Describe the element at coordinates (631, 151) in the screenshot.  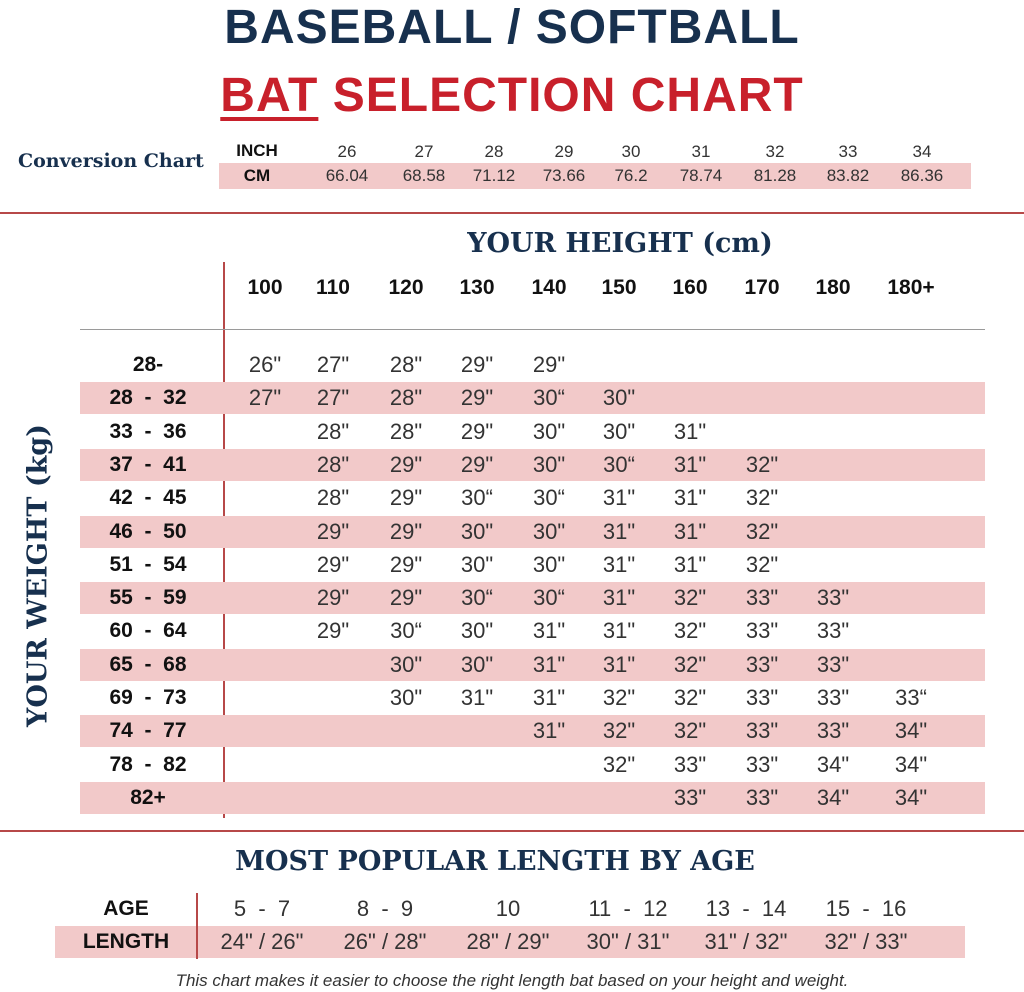
I see `inch-value: 30` at that location.